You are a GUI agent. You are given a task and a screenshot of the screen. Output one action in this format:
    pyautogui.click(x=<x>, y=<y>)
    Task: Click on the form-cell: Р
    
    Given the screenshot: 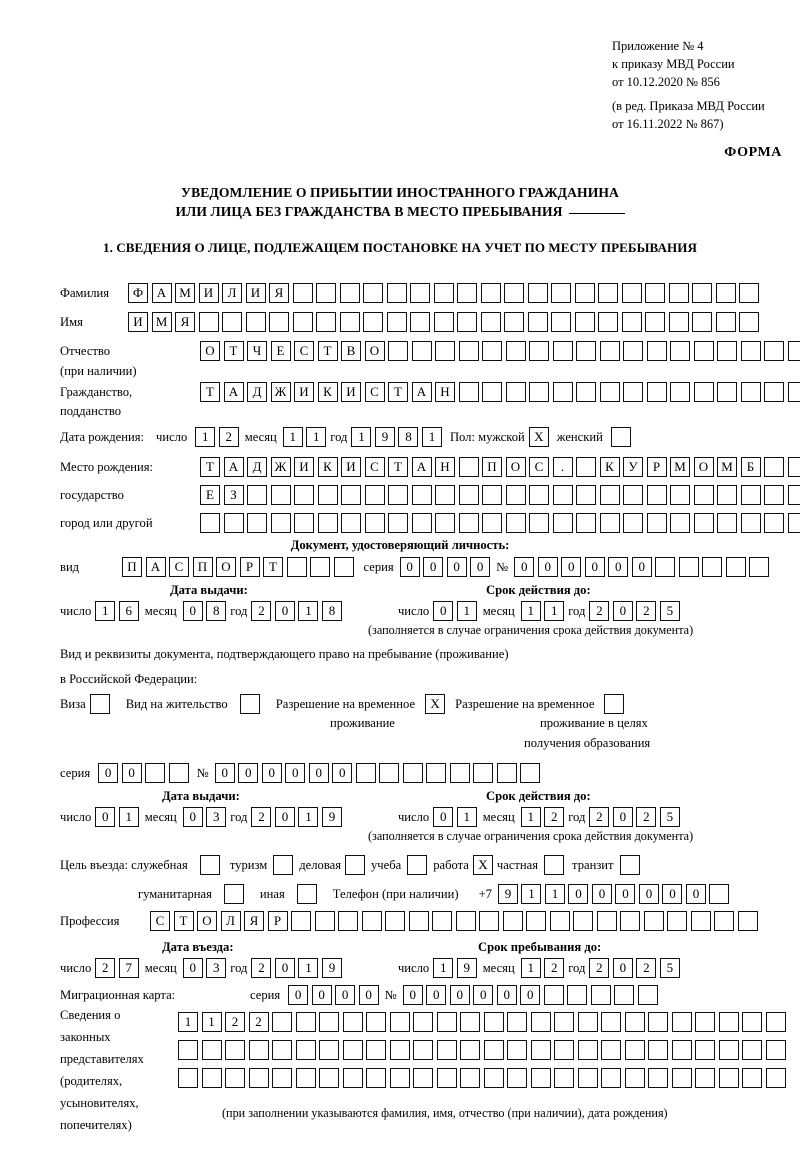 What is the action you would take?
    pyautogui.click(x=656, y=467)
    